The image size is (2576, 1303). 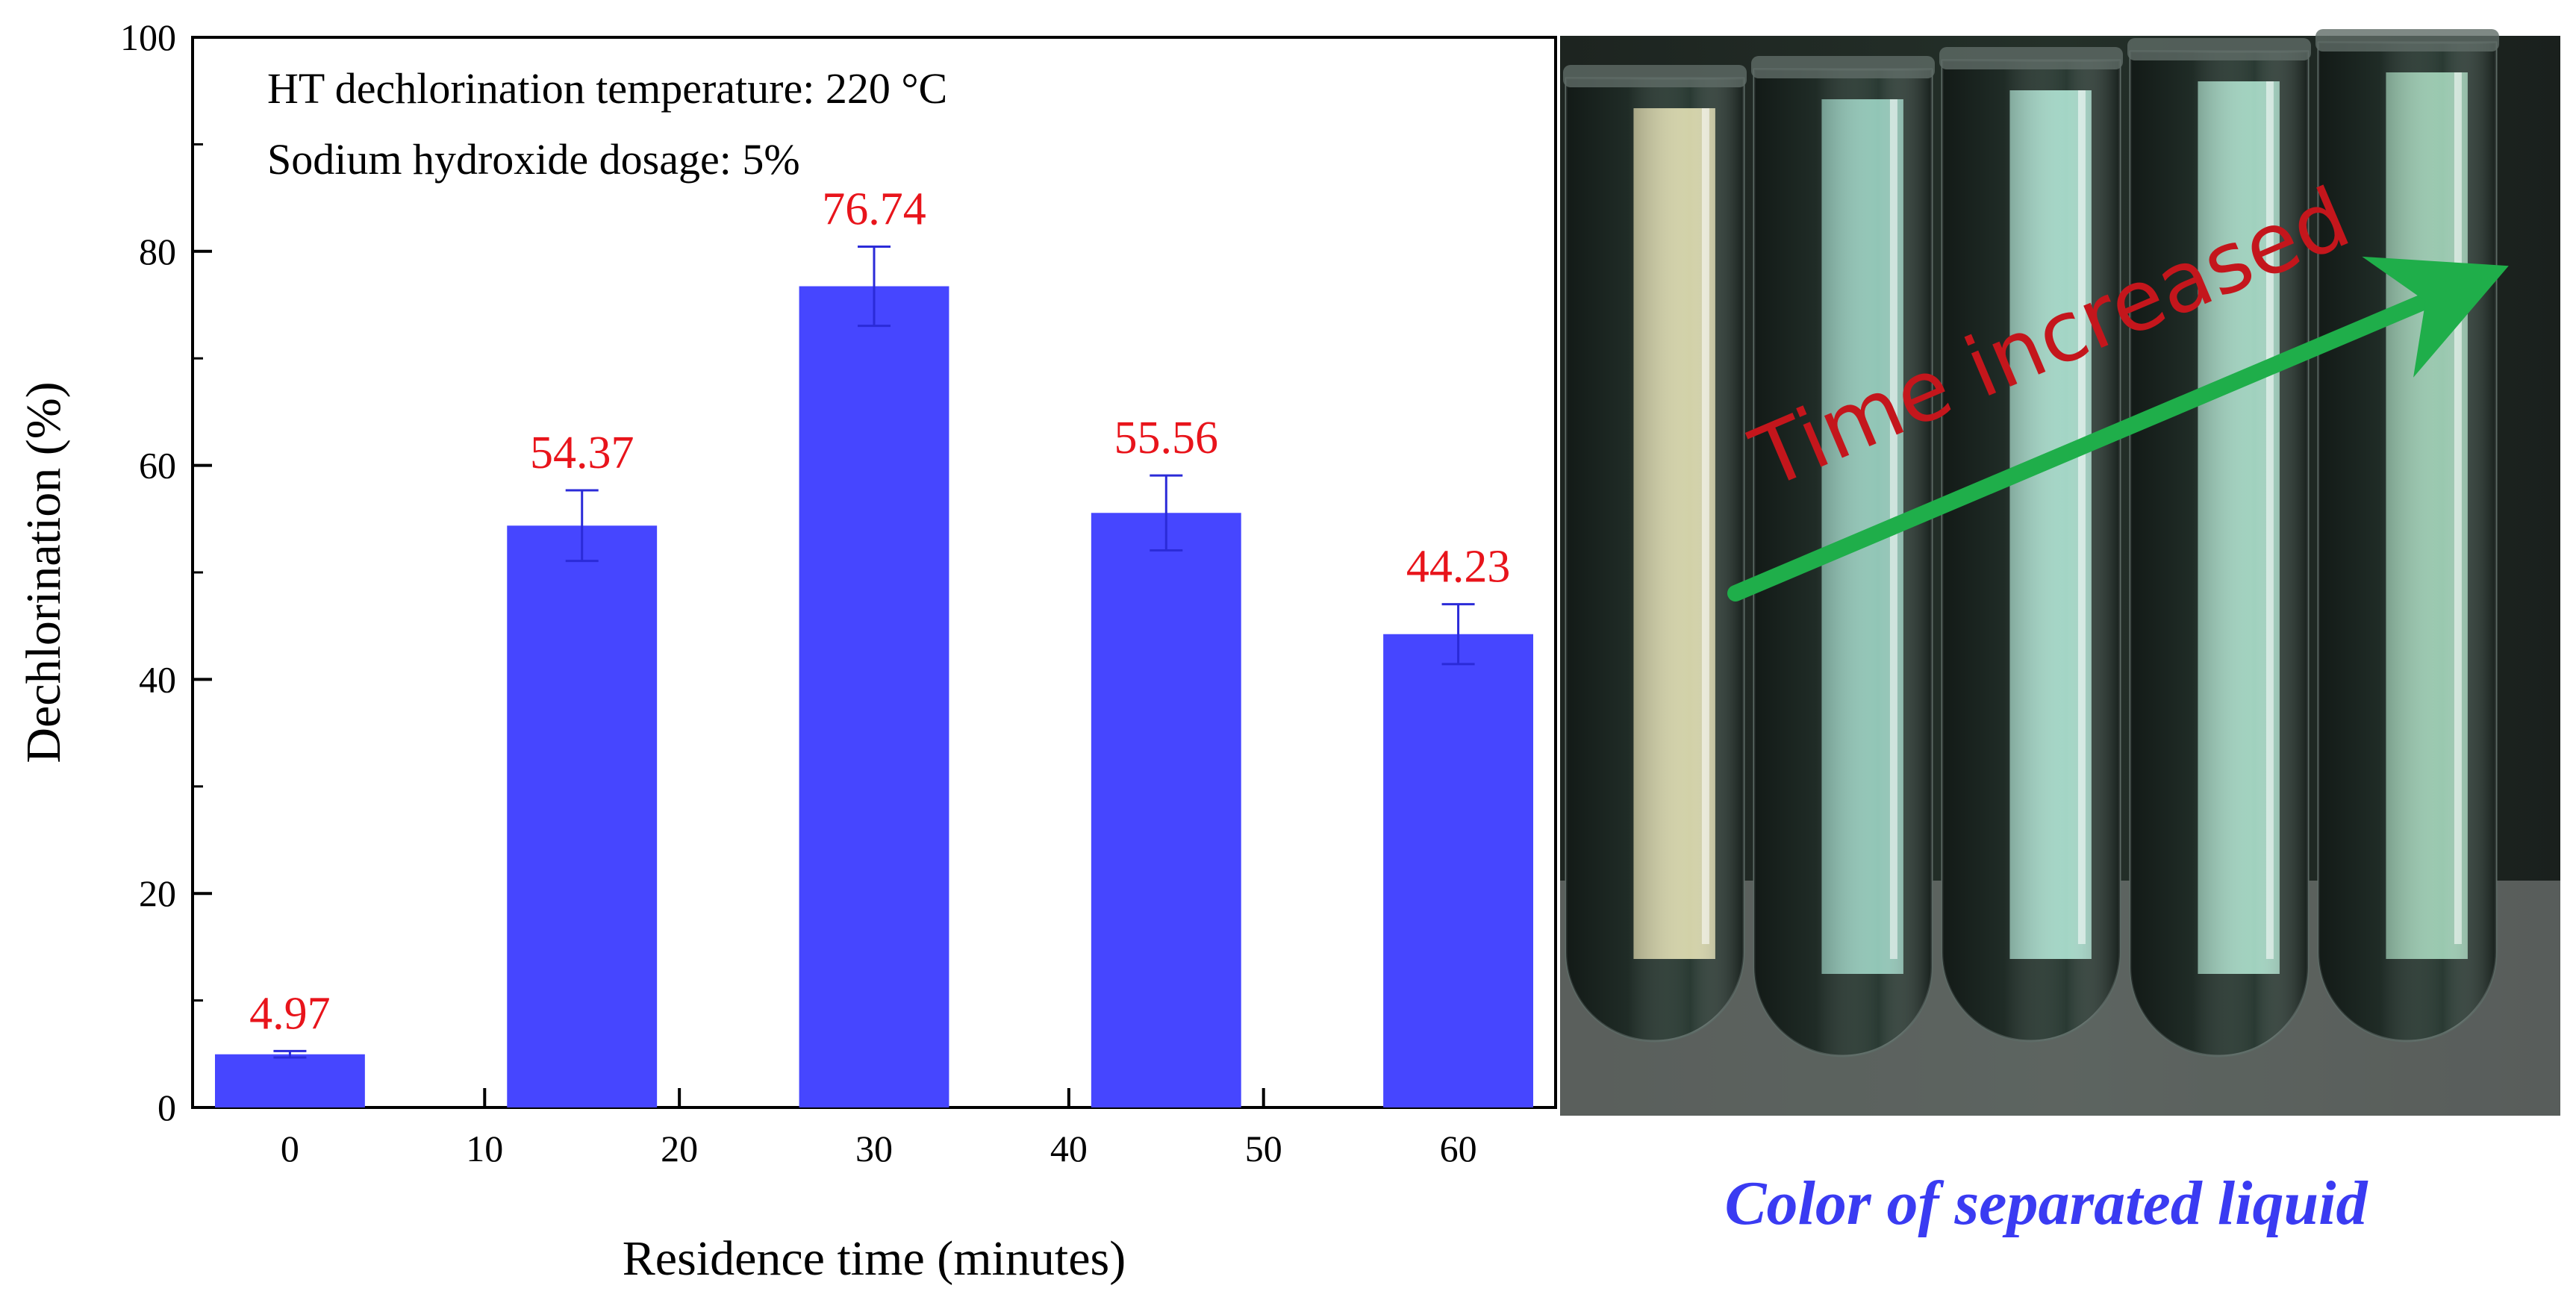 I want to click on y-tick-label: 60, so click(x=157, y=466).